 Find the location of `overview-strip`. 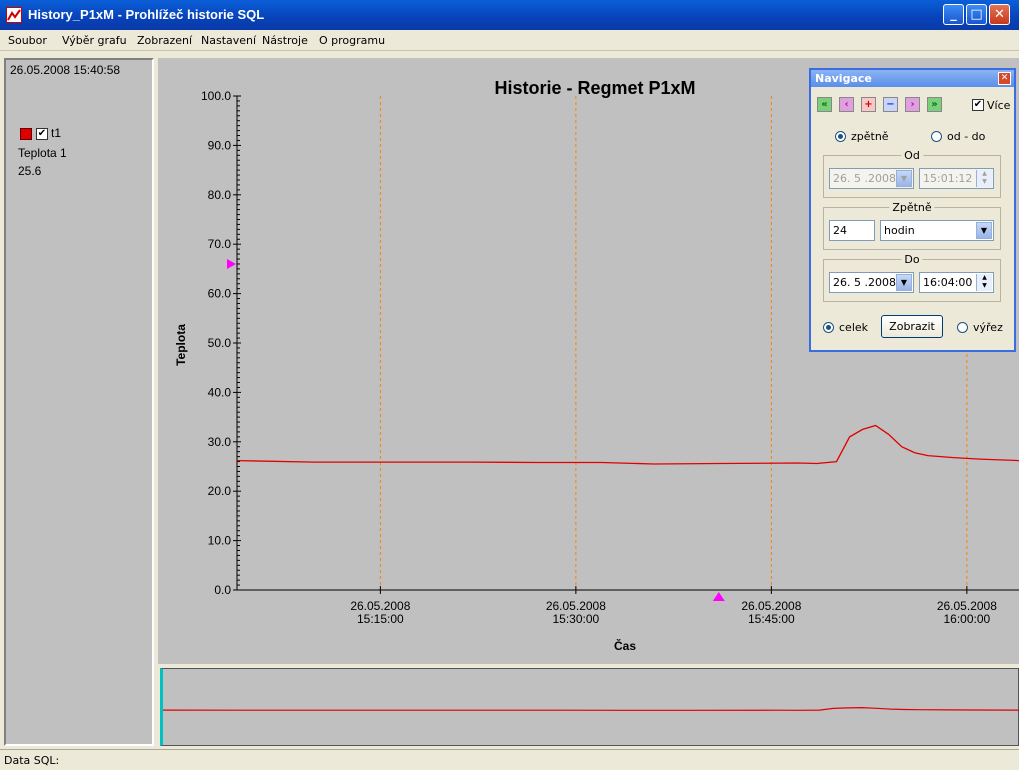

overview-strip is located at coordinates (589, 707).